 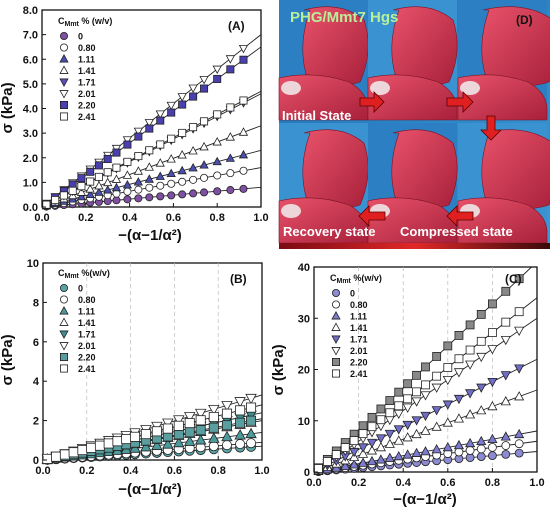 What do you see at coordinates (460, 216) in the screenshot?
I see `arrow-left-1-icon` at bounding box center [460, 216].